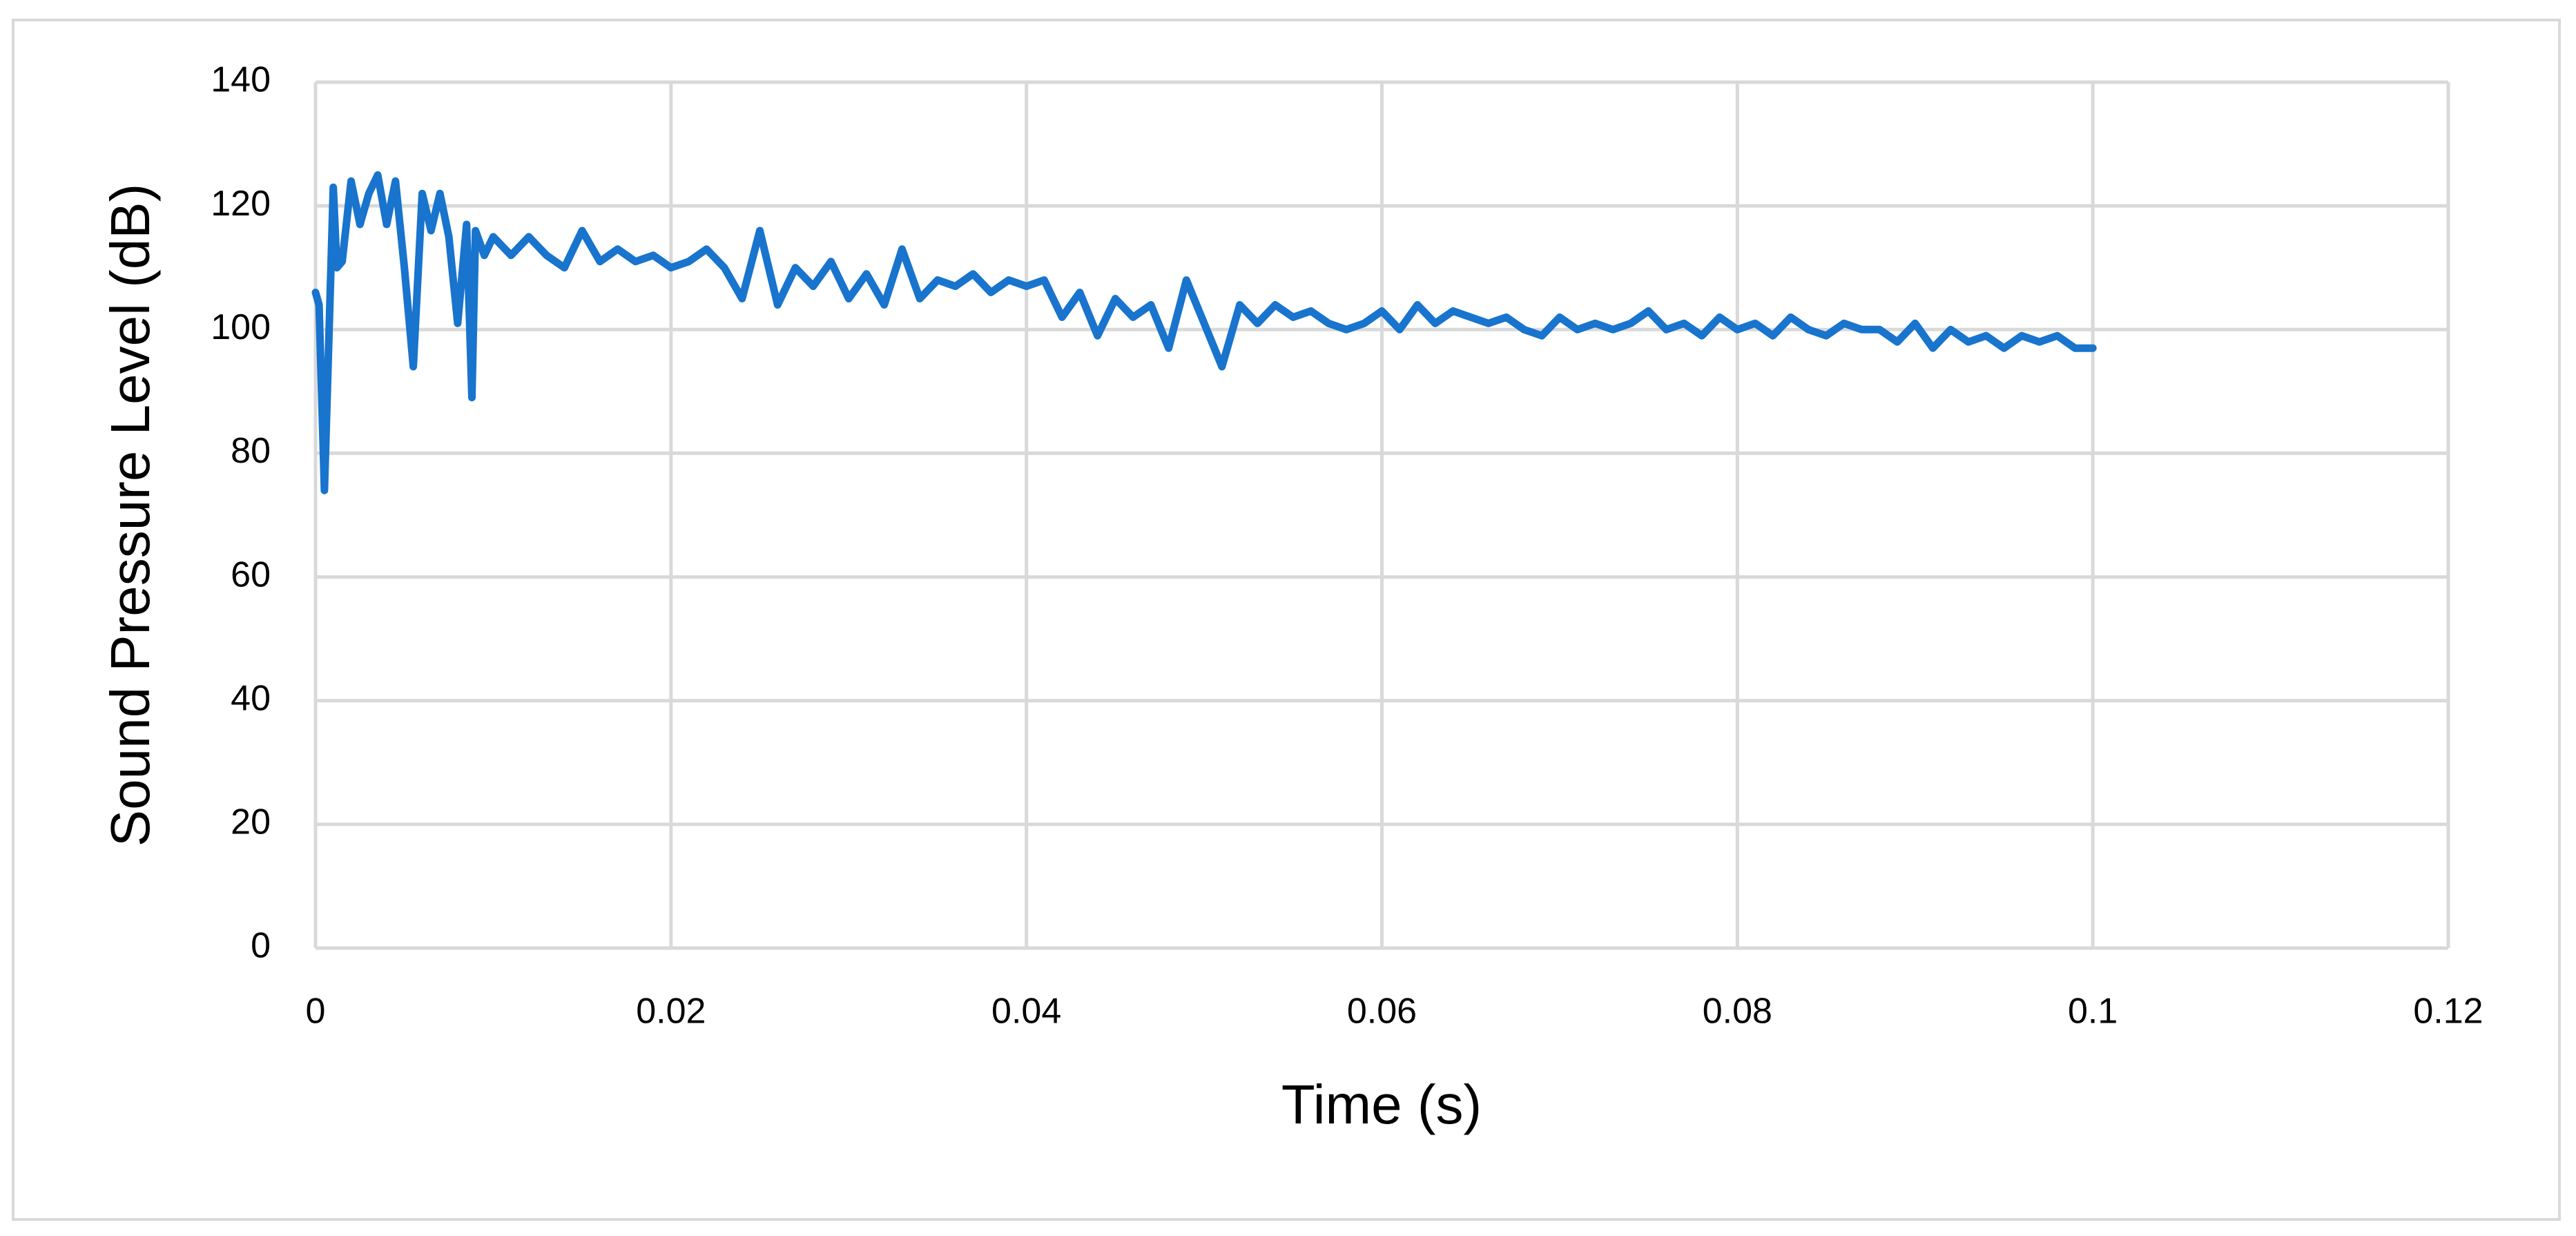 This screenshot has width=2576, height=1236. I want to click on x-tick-label: 0.08, so click(1738, 1012).